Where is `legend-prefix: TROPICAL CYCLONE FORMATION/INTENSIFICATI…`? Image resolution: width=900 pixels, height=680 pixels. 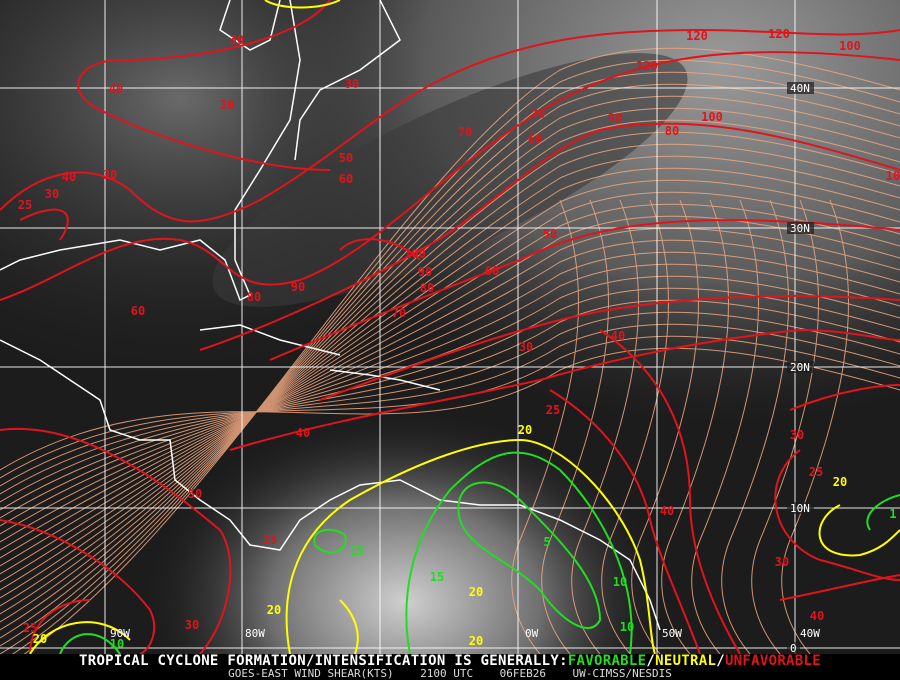 legend-prefix: TROPICAL CYCLONE FORMATION/INTENSIFICATI… is located at coordinates (323, 661).